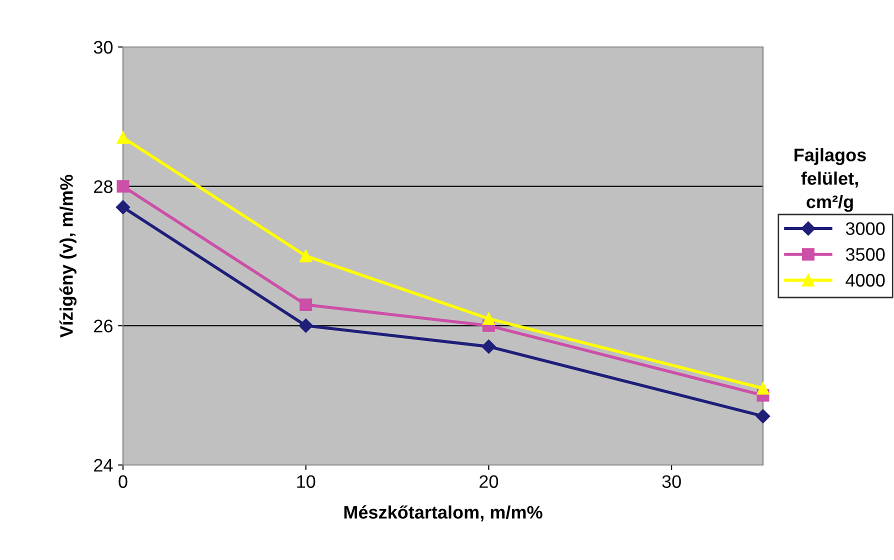 The image size is (894, 560). I want to click on y-tick-label: 30, so click(103, 47).